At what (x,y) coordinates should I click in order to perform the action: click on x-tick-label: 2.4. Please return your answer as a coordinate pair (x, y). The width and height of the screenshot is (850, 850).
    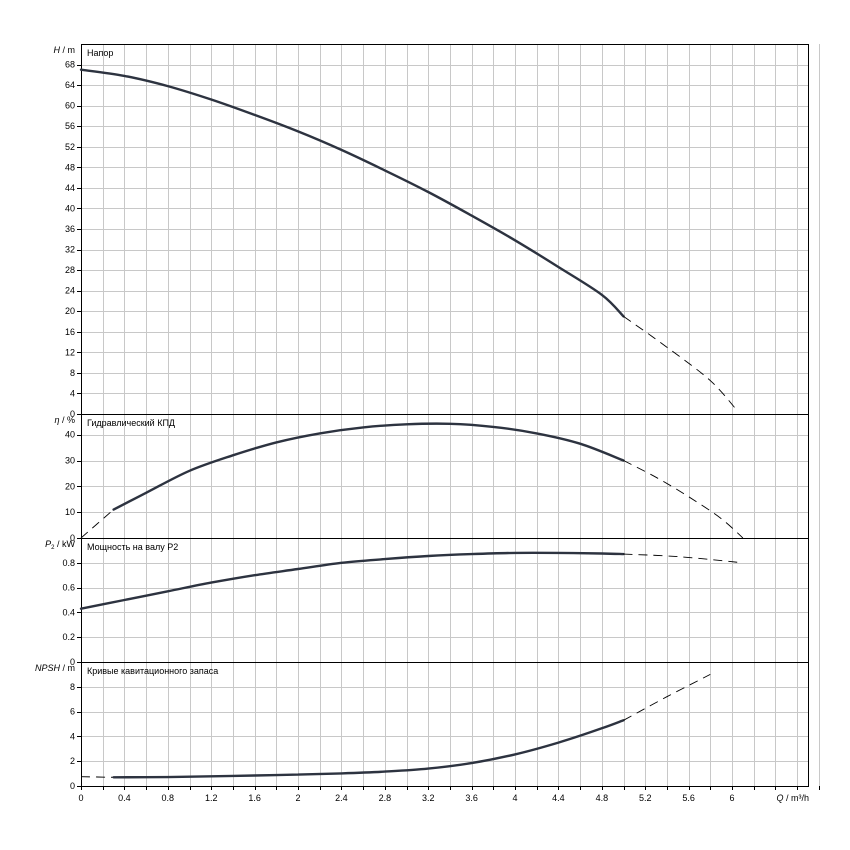
    Looking at the image, I should click on (341, 798).